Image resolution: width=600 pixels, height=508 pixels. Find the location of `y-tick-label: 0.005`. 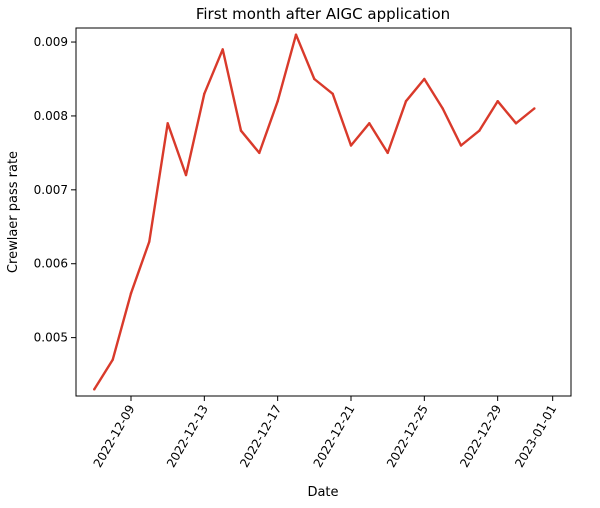

y-tick-label: 0.005 is located at coordinates (51, 338).